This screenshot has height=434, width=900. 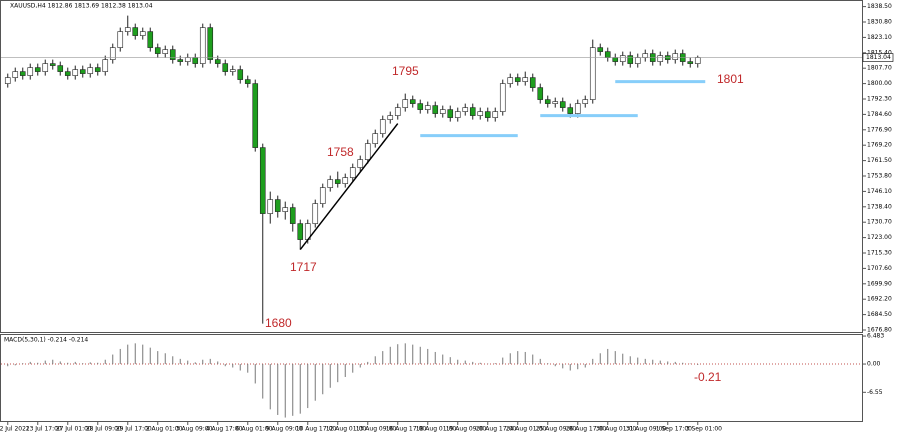 What do you see at coordinates (254, 429) in the screenshot?
I see `x-tick-label: 6 Aug 01:00` at bounding box center [254, 429].